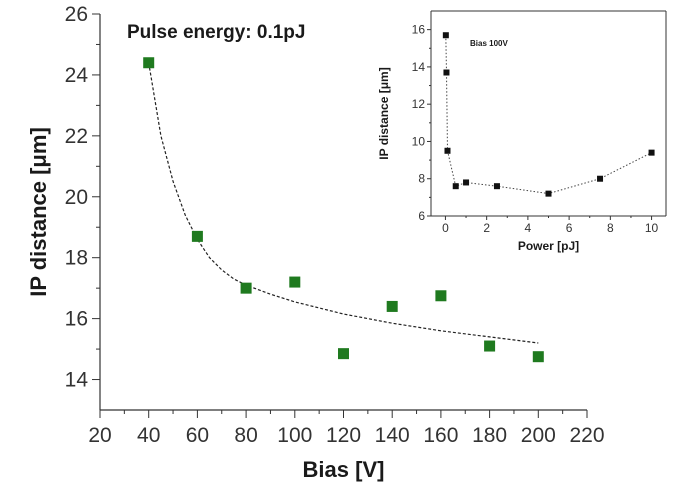 Image resolution: width=692 pixels, height=492 pixels. What do you see at coordinates (216, 32) in the screenshot?
I see `main-annotation: Pulse energy: 0.1pJ` at bounding box center [216, 32].